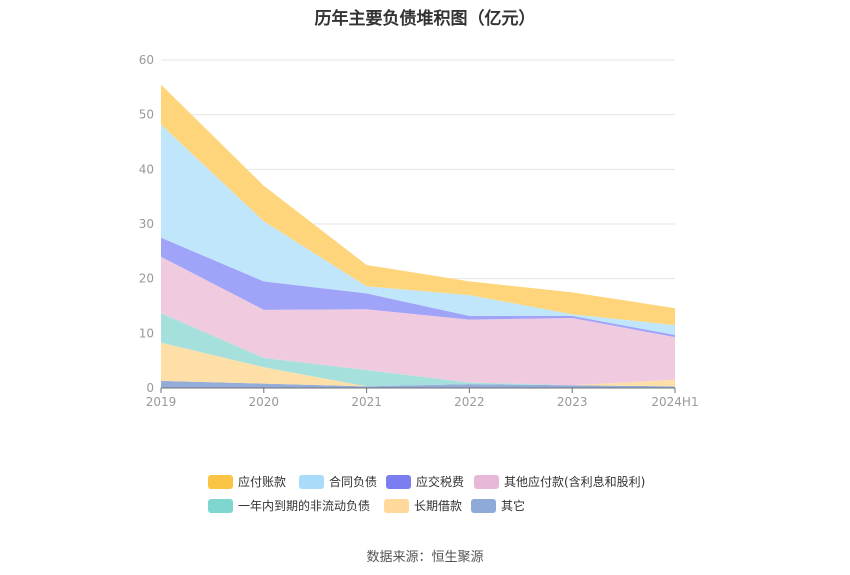  Describe the element at coordinates (425, 557) in the screenshot. I see `data-source: 数据来源：恒生聚源` at that location.